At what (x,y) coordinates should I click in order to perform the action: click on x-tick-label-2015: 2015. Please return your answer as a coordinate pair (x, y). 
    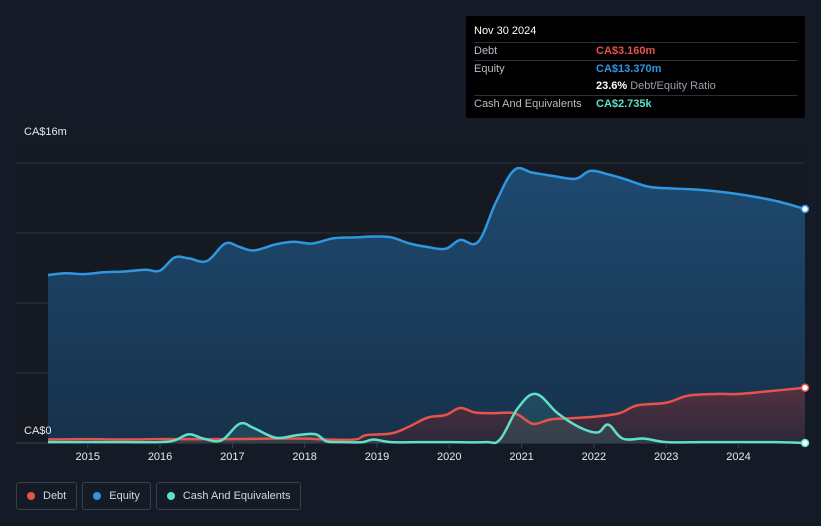
    Looking at the image, I should click on (88, 457).